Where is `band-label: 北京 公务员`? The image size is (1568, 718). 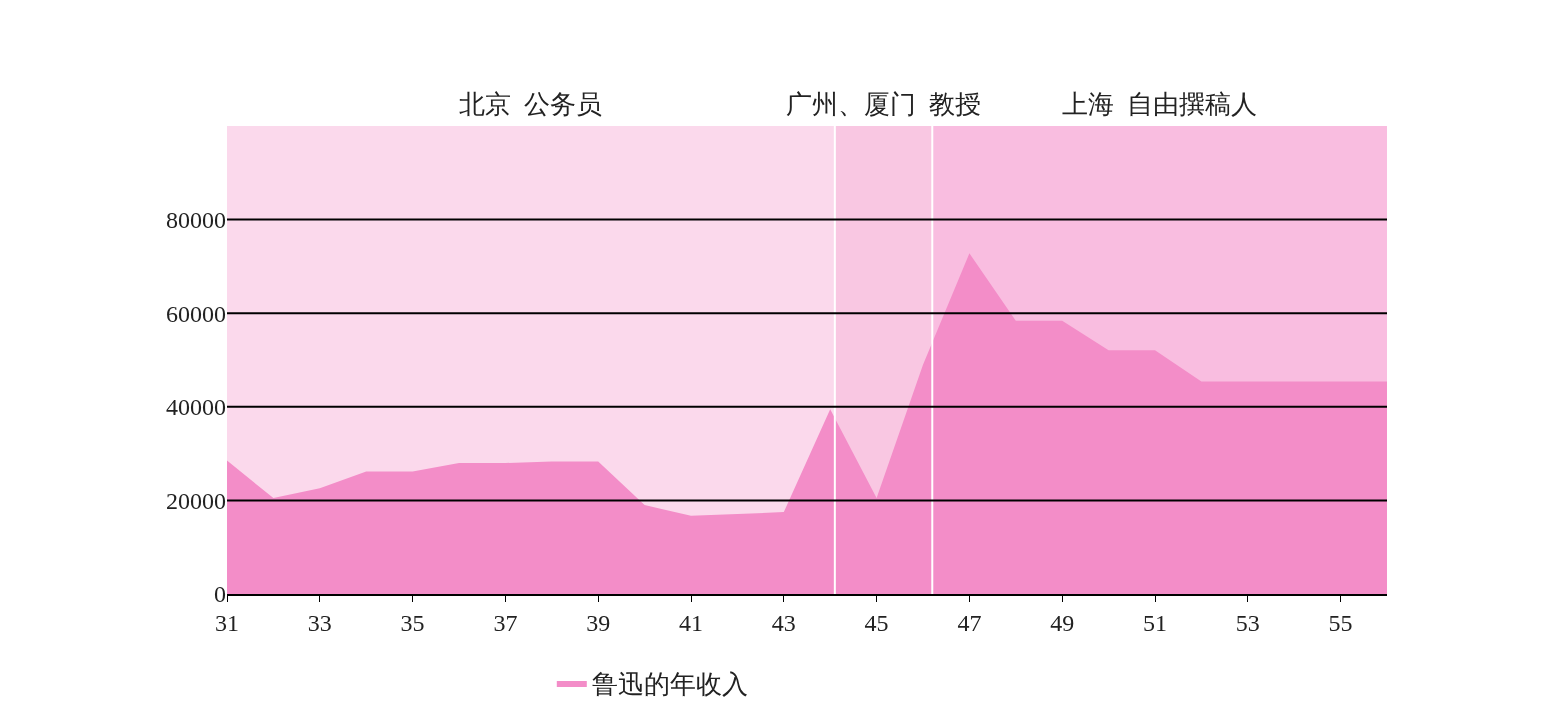 band-label: 北京 公务员 is located at coordinates (530, 104).